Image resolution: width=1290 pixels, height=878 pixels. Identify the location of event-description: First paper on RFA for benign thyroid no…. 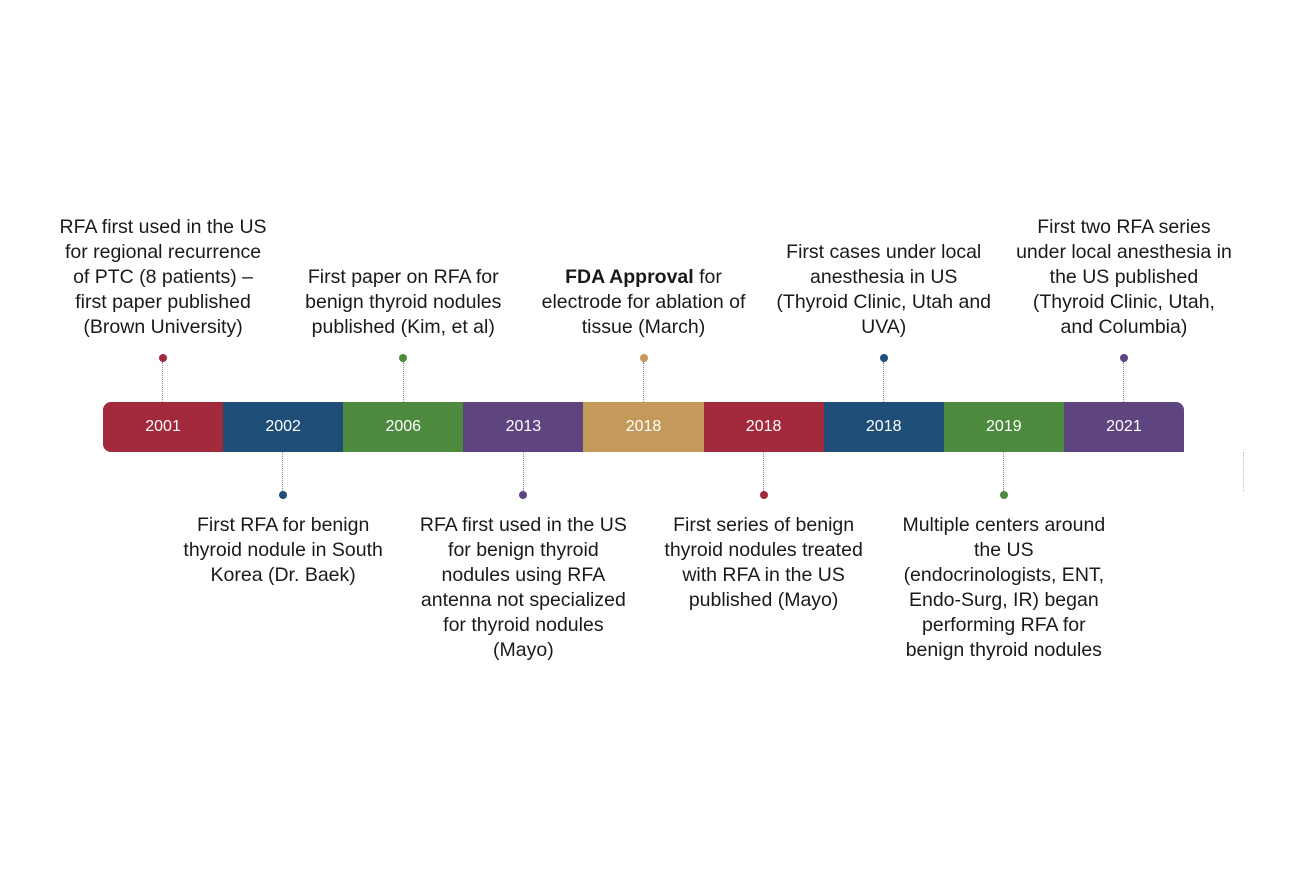
(403, 302).